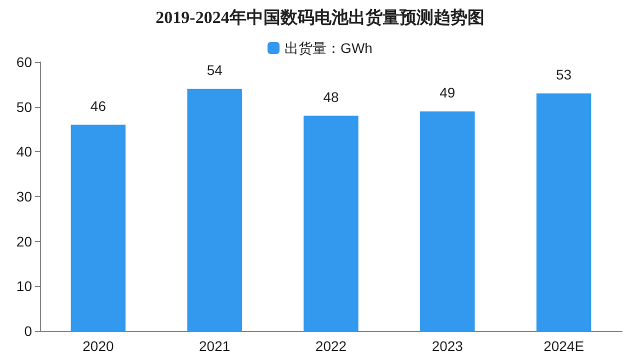  Describe the element at coordinates (214, 70) in the screenshot. I see `data-label: 54` at that location.